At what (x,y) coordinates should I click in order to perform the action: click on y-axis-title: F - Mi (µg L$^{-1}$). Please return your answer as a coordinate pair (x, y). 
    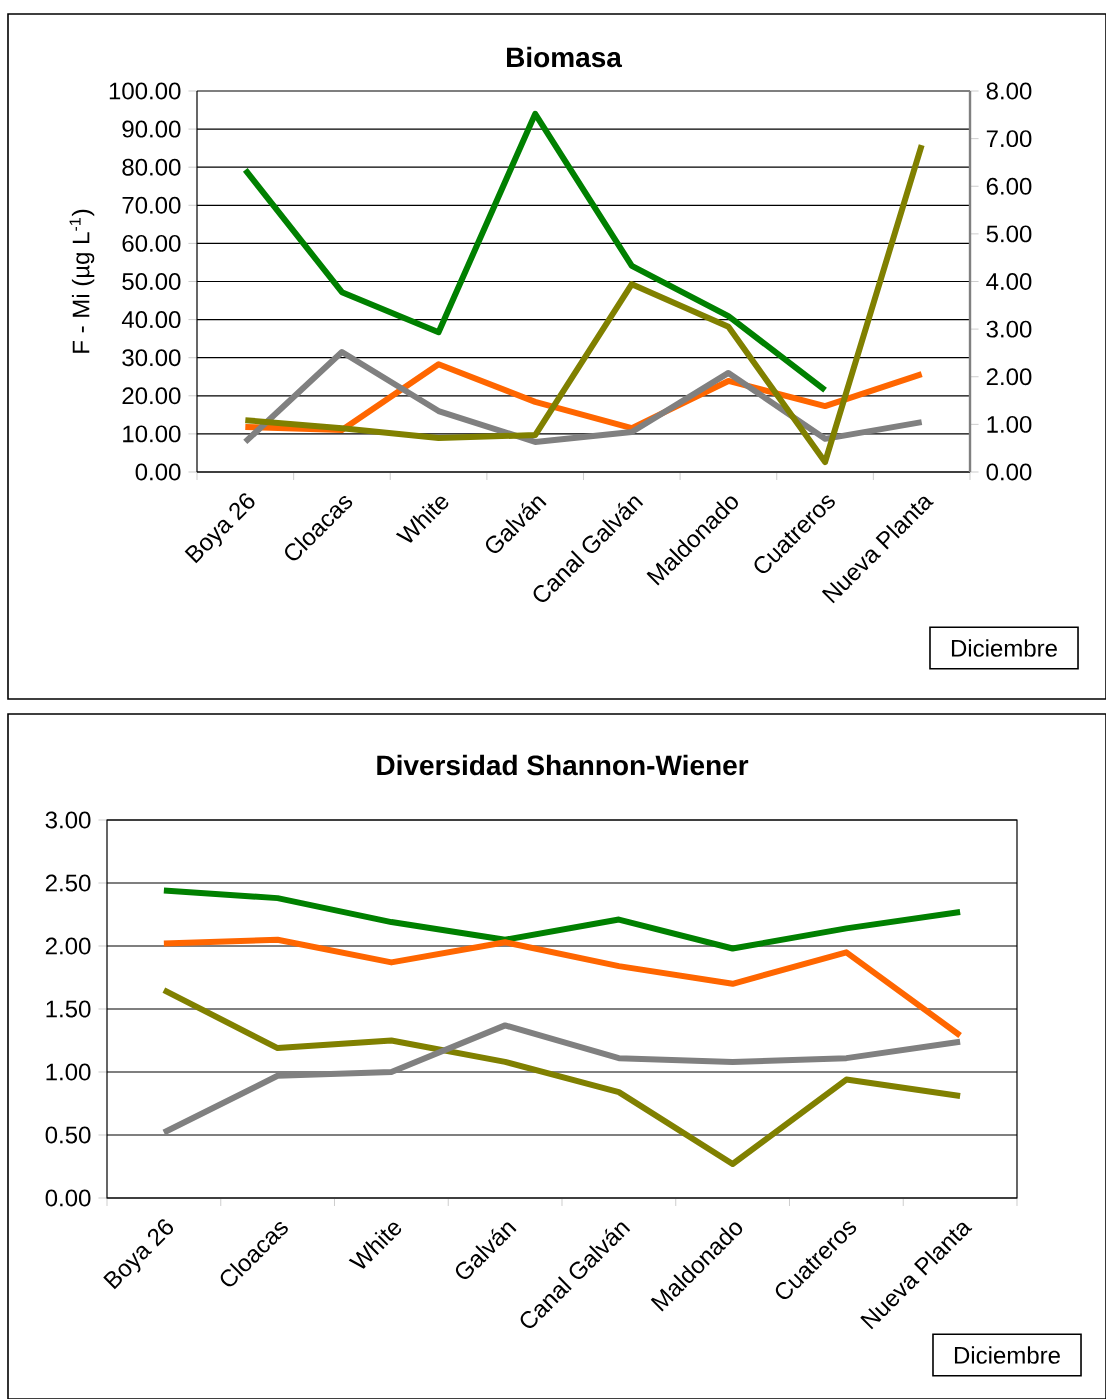
    Looking at the image, I should click on (82, 281).